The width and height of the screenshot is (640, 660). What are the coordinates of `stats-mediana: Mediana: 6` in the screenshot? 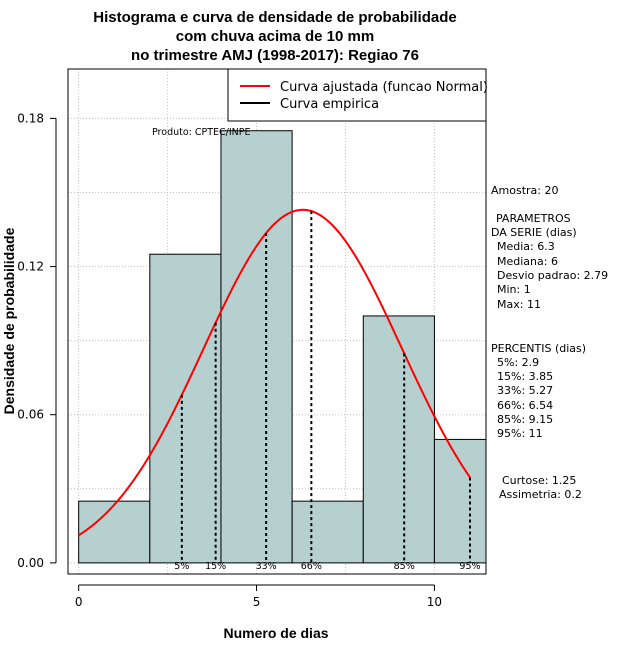 It's located at (527, 261).